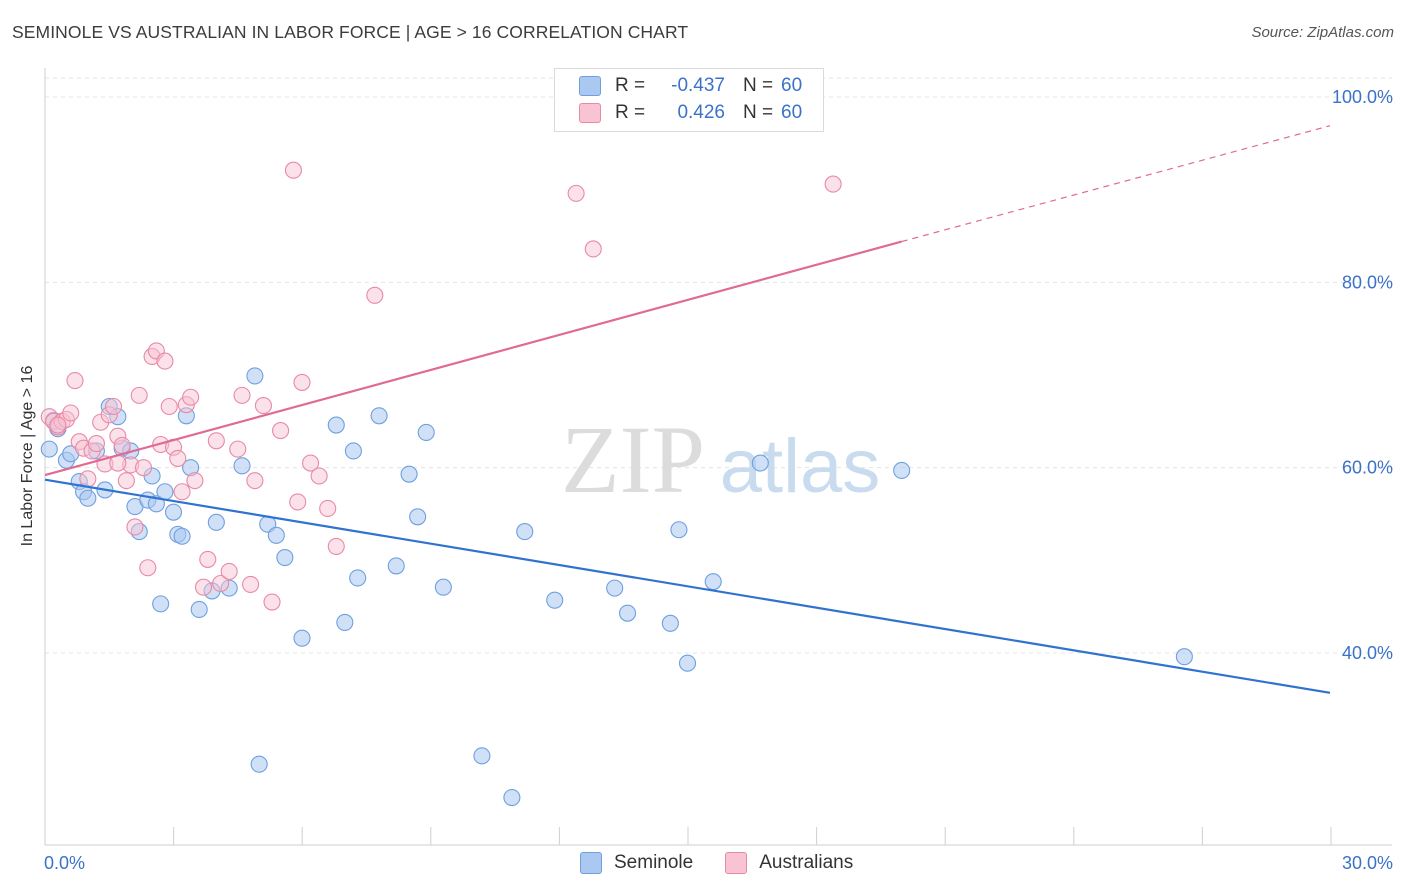  Describe the element at coordinates (1362, 97) in the screenshot. I see `y-tick-label: 100.0%` at that location.